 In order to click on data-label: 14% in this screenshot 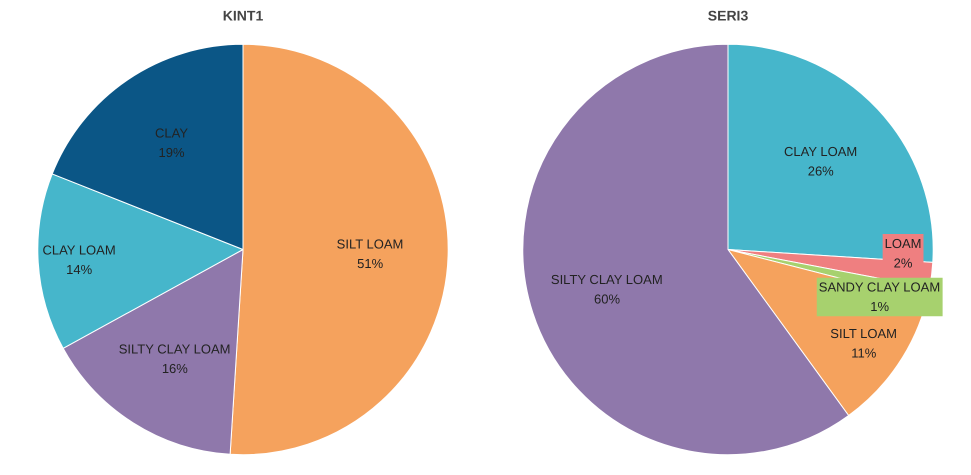, I will do `click(79, 270)`.